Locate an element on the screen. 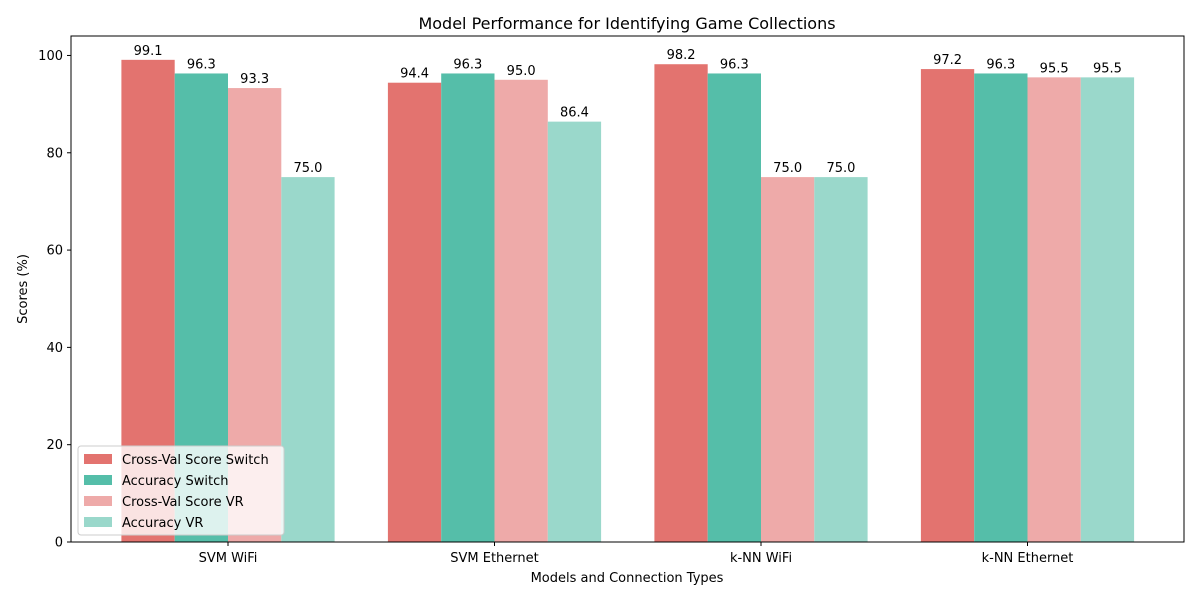 This screenshot has width=1200, height=604. y-tick-label: 40 is located at coordinates (54, 348).